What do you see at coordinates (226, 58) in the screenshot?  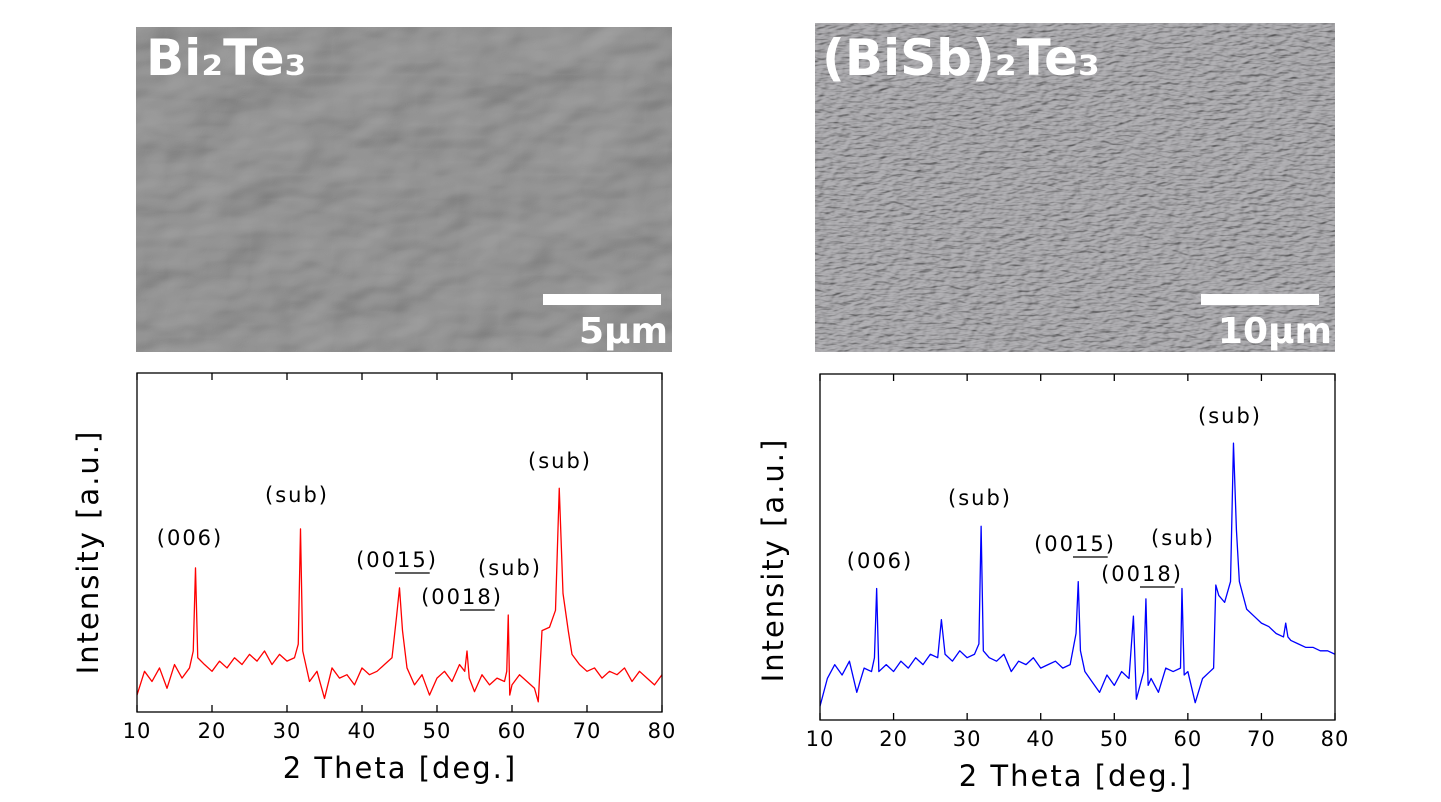 I see `image-label: Bi₂Te₃` at bounding box center [226, 58].